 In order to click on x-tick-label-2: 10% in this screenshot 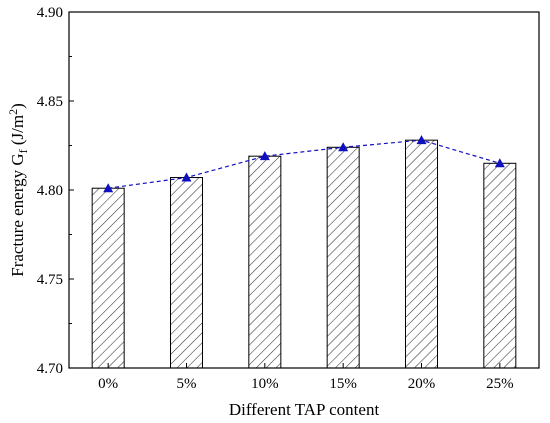, I will do `click(265, 384)`.